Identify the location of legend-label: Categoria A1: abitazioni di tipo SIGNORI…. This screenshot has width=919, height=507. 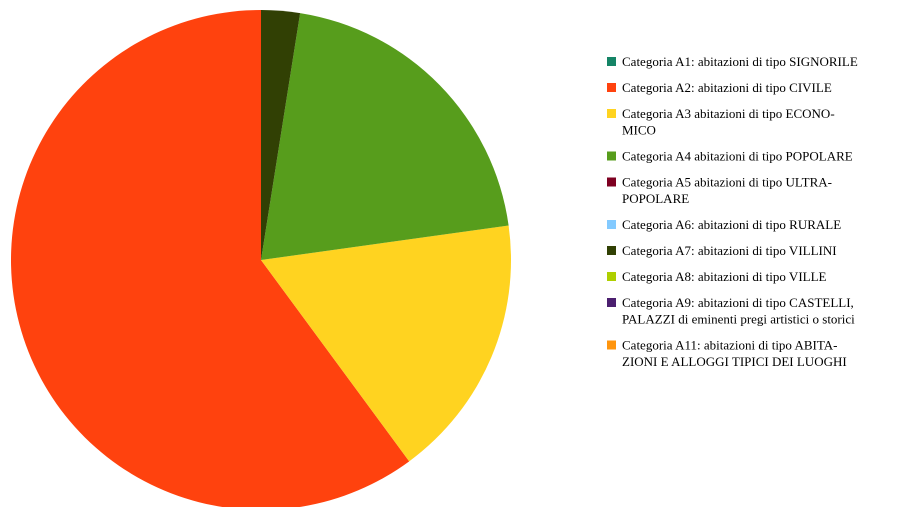
(740, 61).